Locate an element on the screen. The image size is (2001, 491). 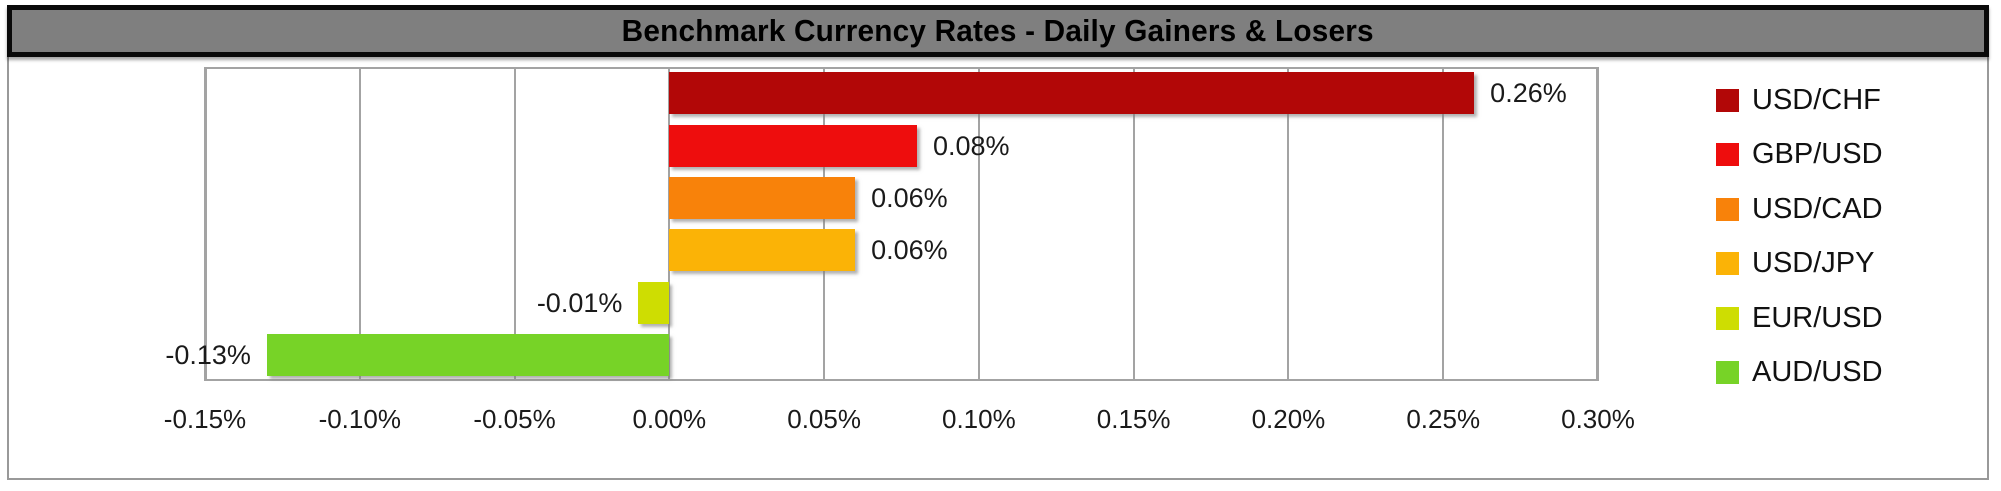
bar-value-label: -0.01% is located at coordinates (579, 302).